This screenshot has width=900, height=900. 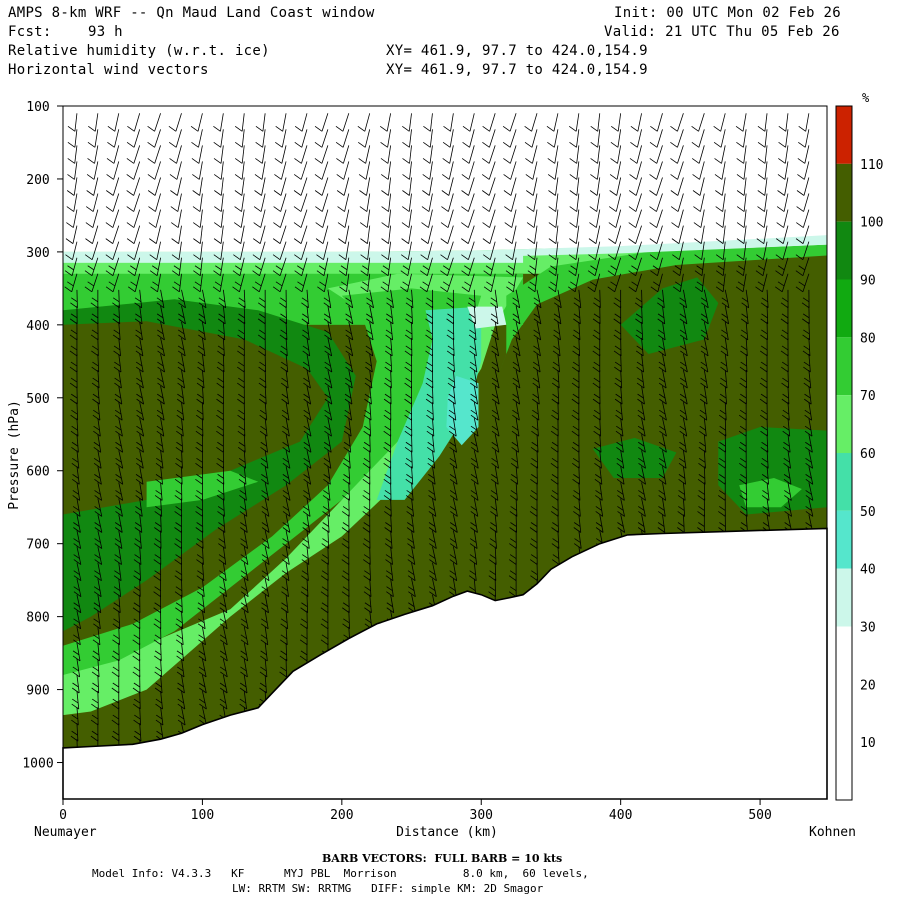 What do you see at coordinates (669, 315) in the screenshot?
I see `rh-east-dark-blob` at bounding box center [669, 315].